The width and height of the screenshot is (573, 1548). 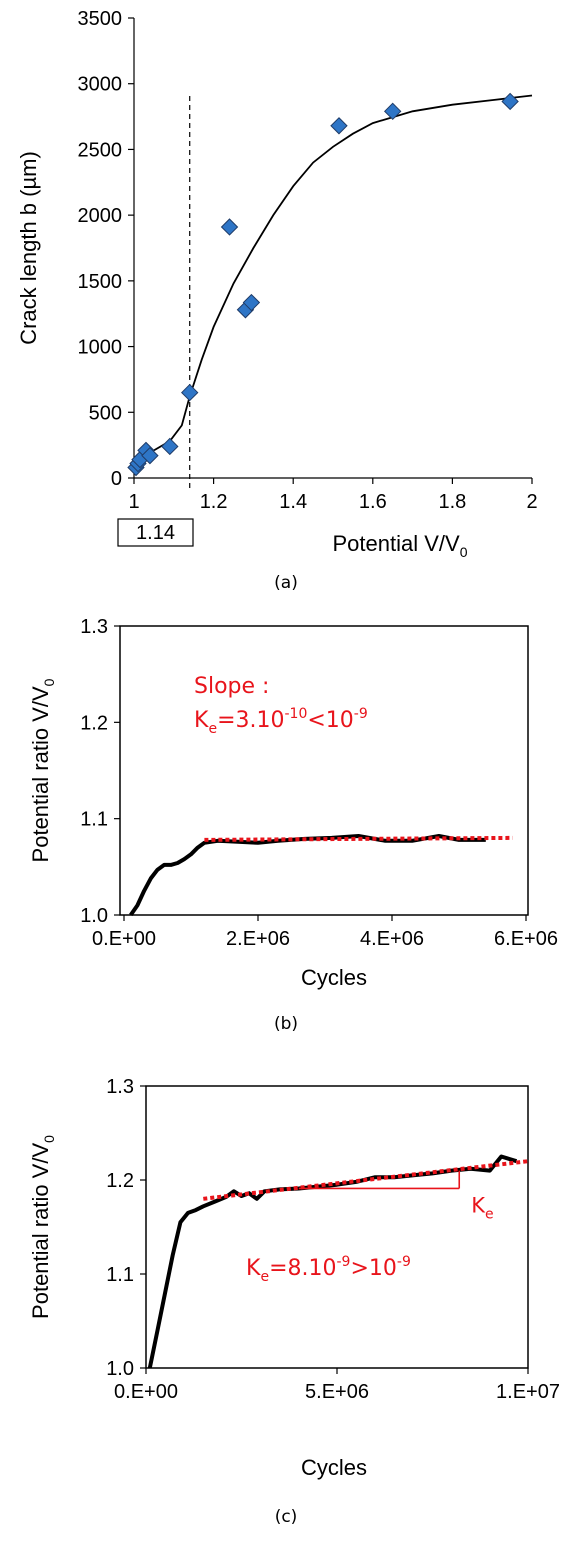 I want to click on chart-b-trend-line, so click(x=358, y=838).